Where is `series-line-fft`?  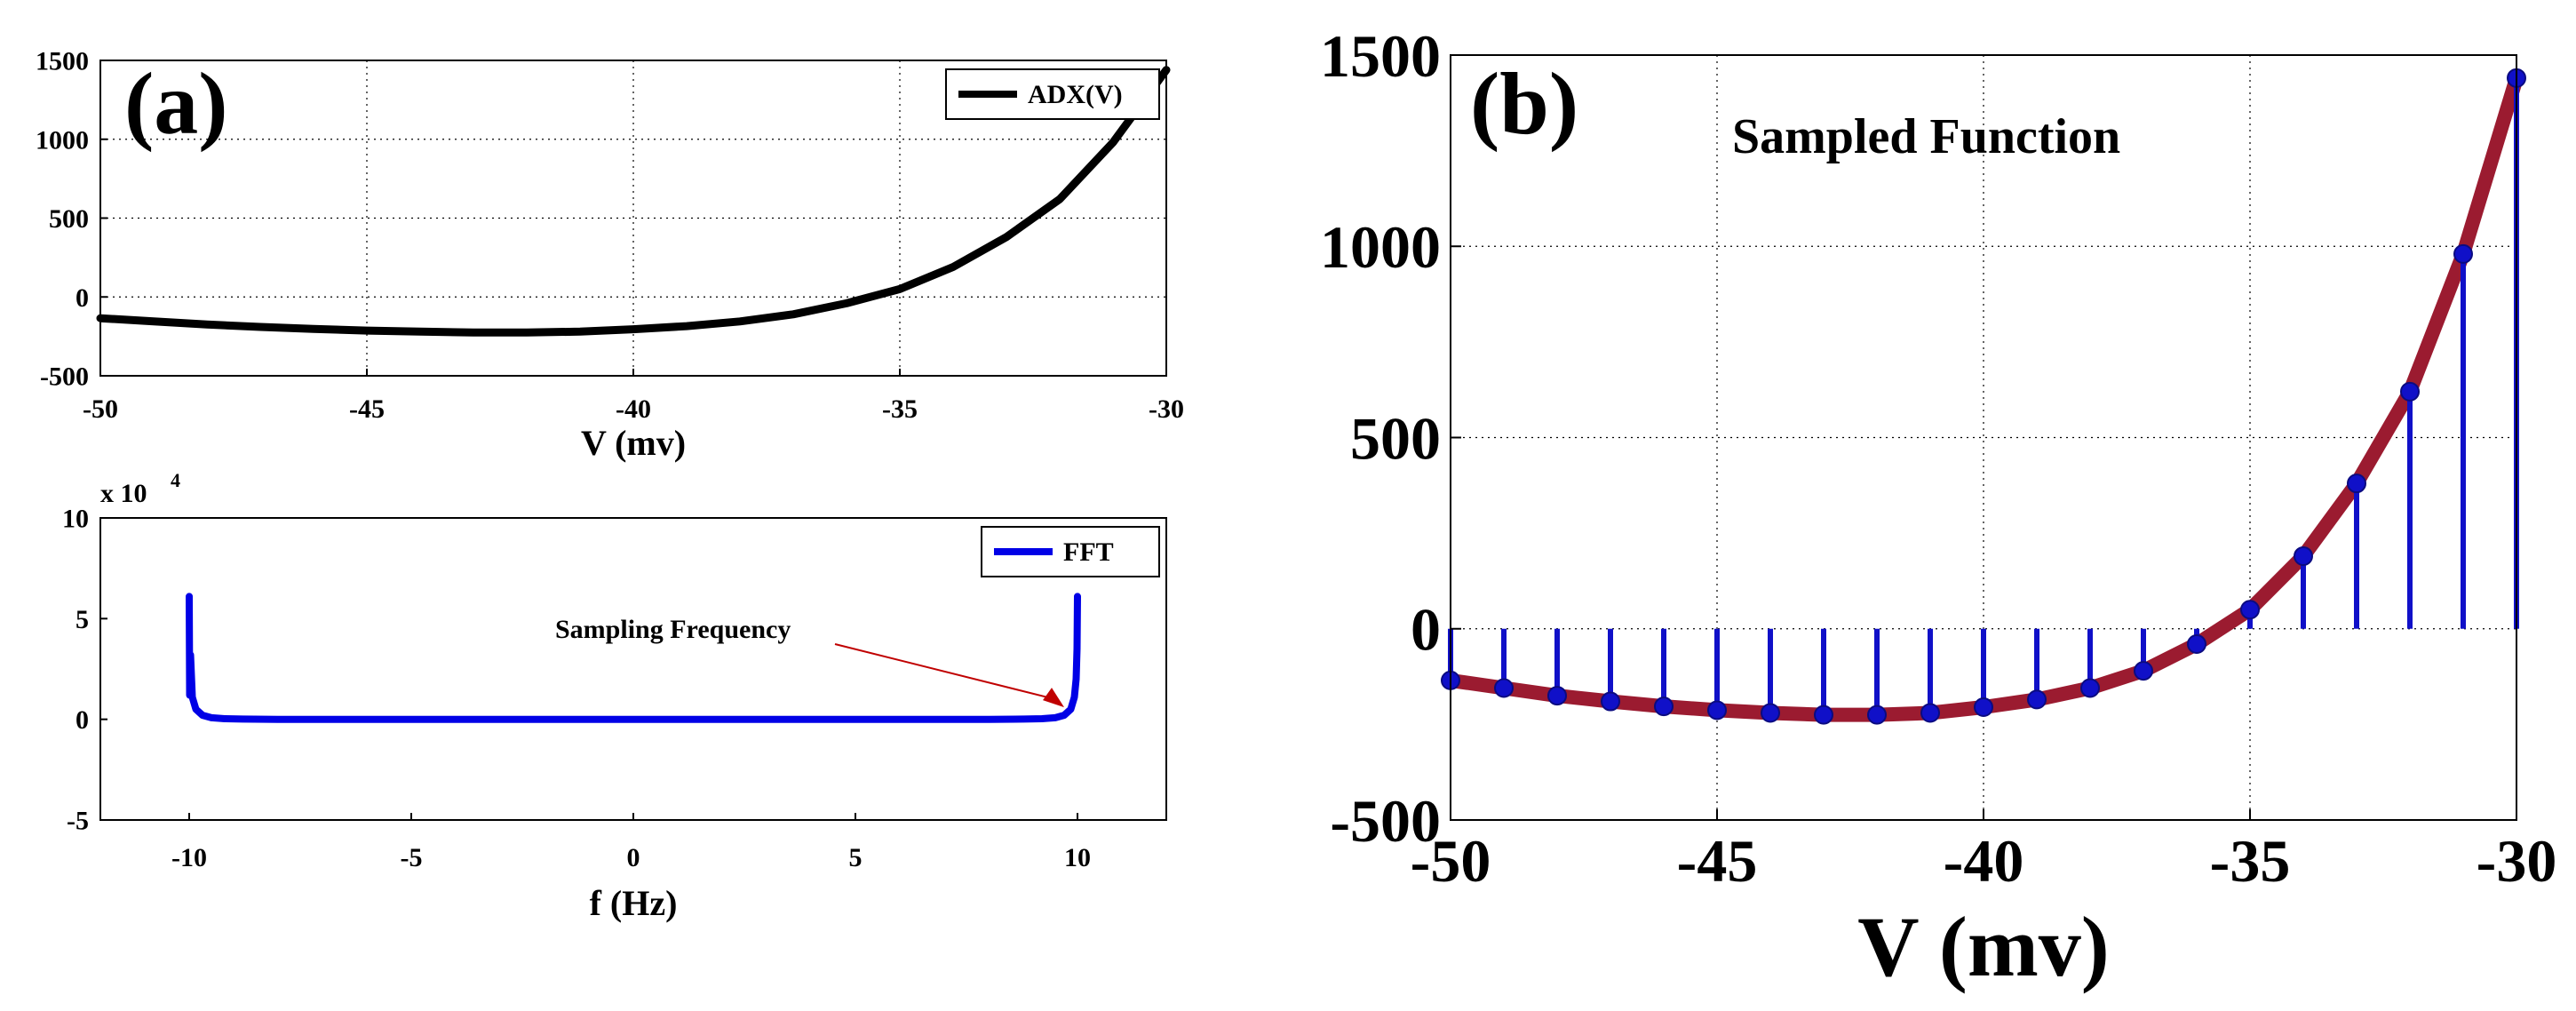
series-line-fft is located at coordinates (633, 658).